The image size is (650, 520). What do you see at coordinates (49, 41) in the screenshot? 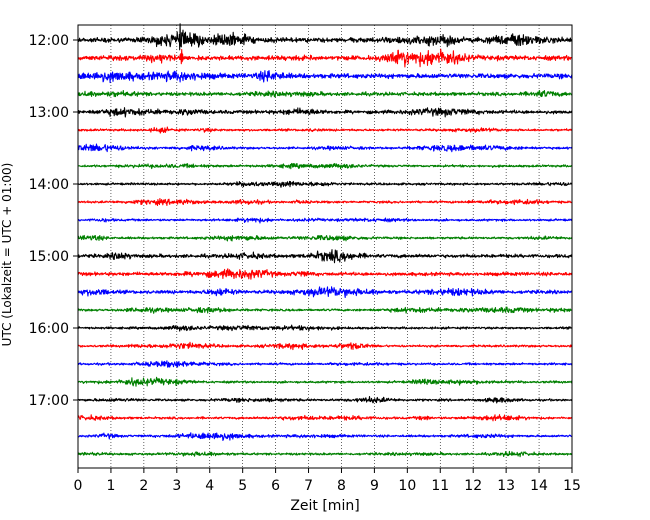
I see `y-tick-label: 12:00` at bounding box center [49, 41].